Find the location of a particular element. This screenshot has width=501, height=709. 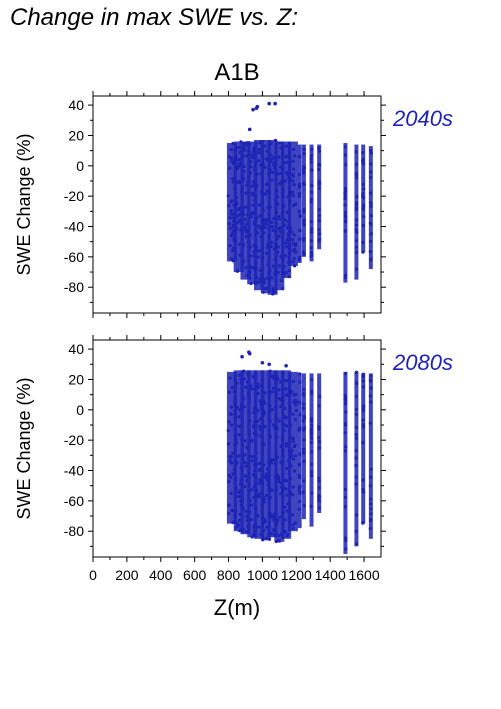

panel-period-label: 2040s is located at coordinates (422, 118).